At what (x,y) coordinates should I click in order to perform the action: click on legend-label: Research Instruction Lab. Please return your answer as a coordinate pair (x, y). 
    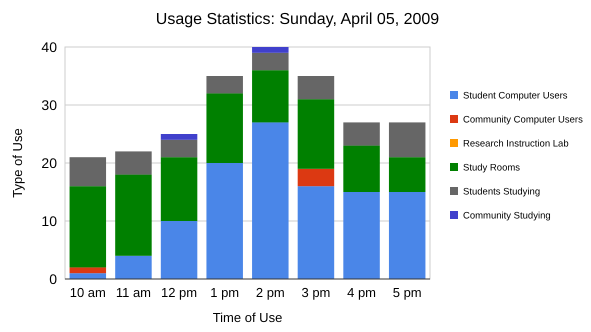
    Looking at the image, I should click on (516, 144).